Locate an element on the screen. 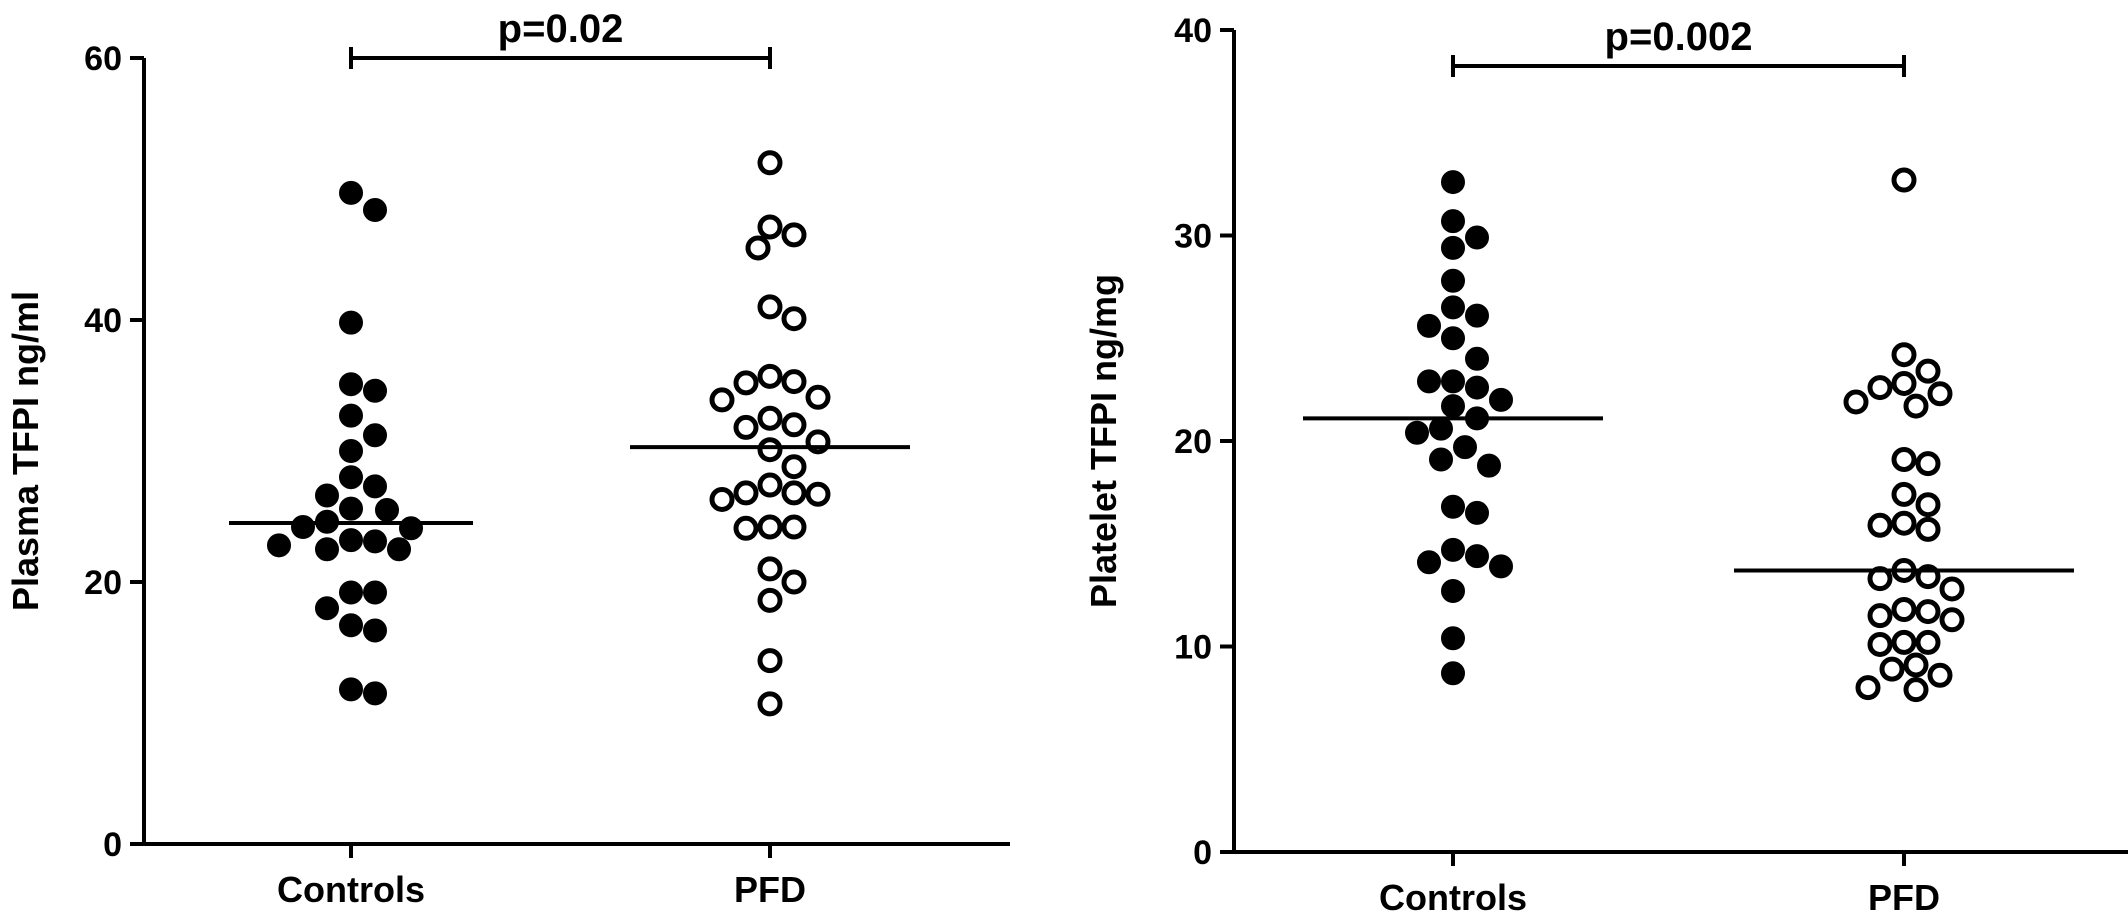 The height and width of the screenshot is (918, 2128). y-tick-label: 30 is located at coordinates (1193, 237).